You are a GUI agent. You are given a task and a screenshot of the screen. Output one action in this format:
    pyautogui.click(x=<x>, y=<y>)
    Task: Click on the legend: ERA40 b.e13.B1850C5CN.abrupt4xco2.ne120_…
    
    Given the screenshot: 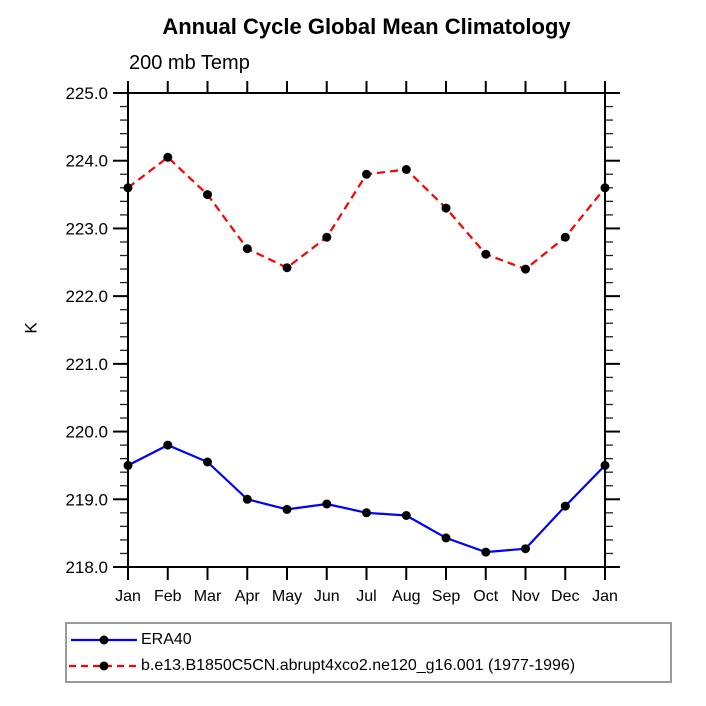 What is the action you would take?
    pyautogui.click(x=368, y=652)
    